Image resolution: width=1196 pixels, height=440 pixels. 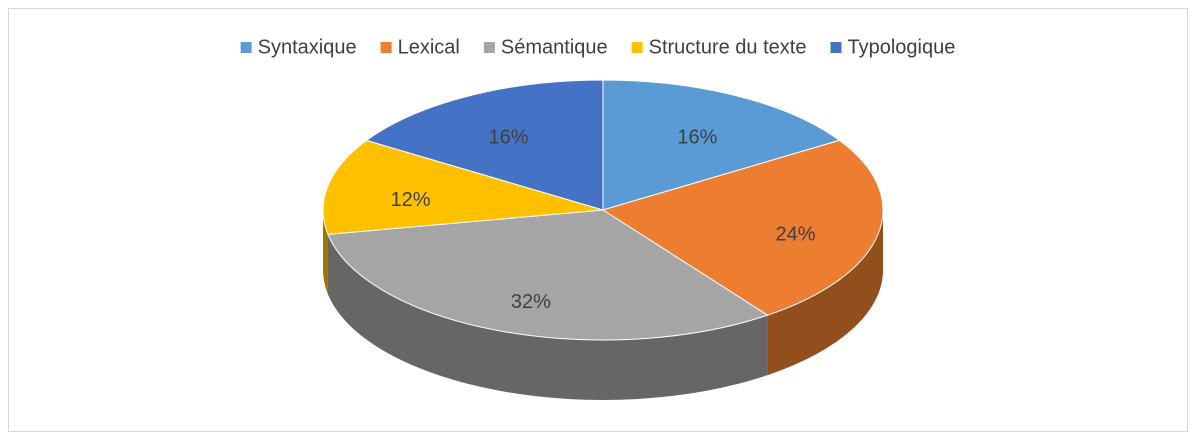 I want to click on data-label: 32%, so click(x=531, y=302).